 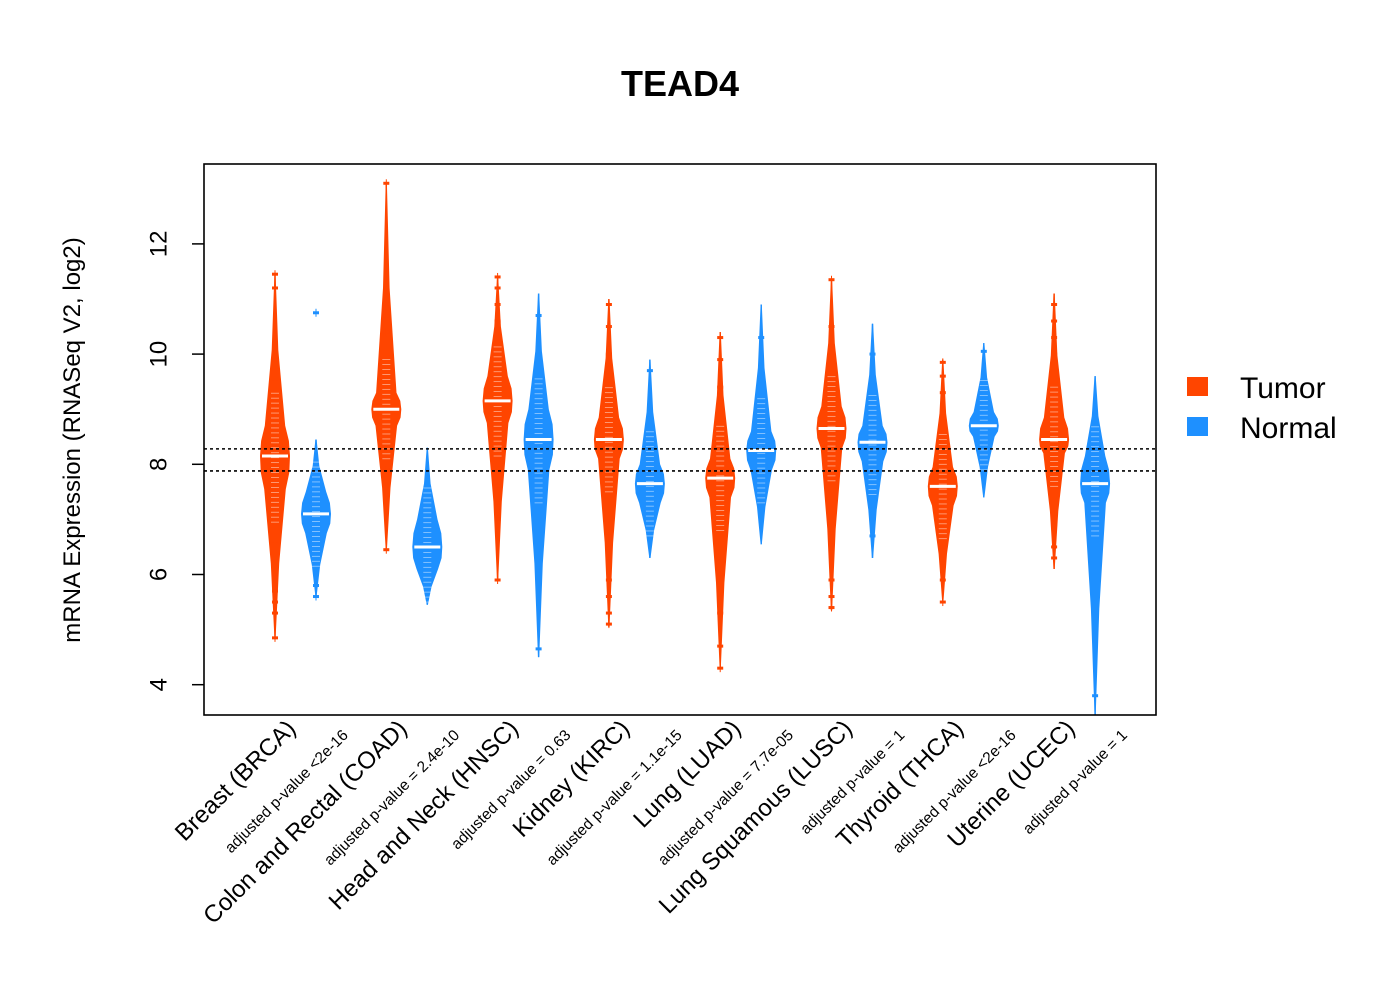 What do you see at coordinates (1197, 426) in the screenshot?
I see `legend-swatch-normal` at bounding box center [1197, 426].